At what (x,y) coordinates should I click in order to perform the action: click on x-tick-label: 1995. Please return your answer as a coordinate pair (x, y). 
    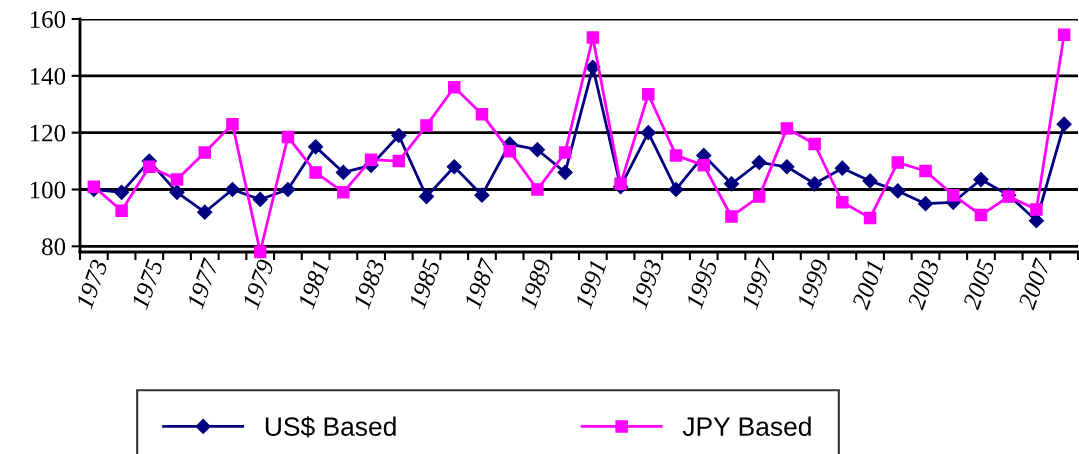
    Looking at the image, I should click on (701, 284).